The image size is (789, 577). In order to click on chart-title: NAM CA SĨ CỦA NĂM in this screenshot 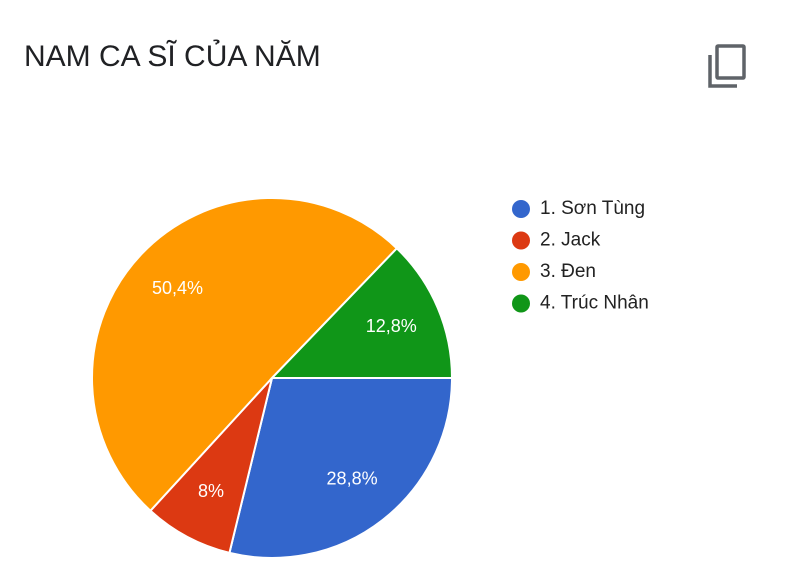, I will do `click(172, 56)`.